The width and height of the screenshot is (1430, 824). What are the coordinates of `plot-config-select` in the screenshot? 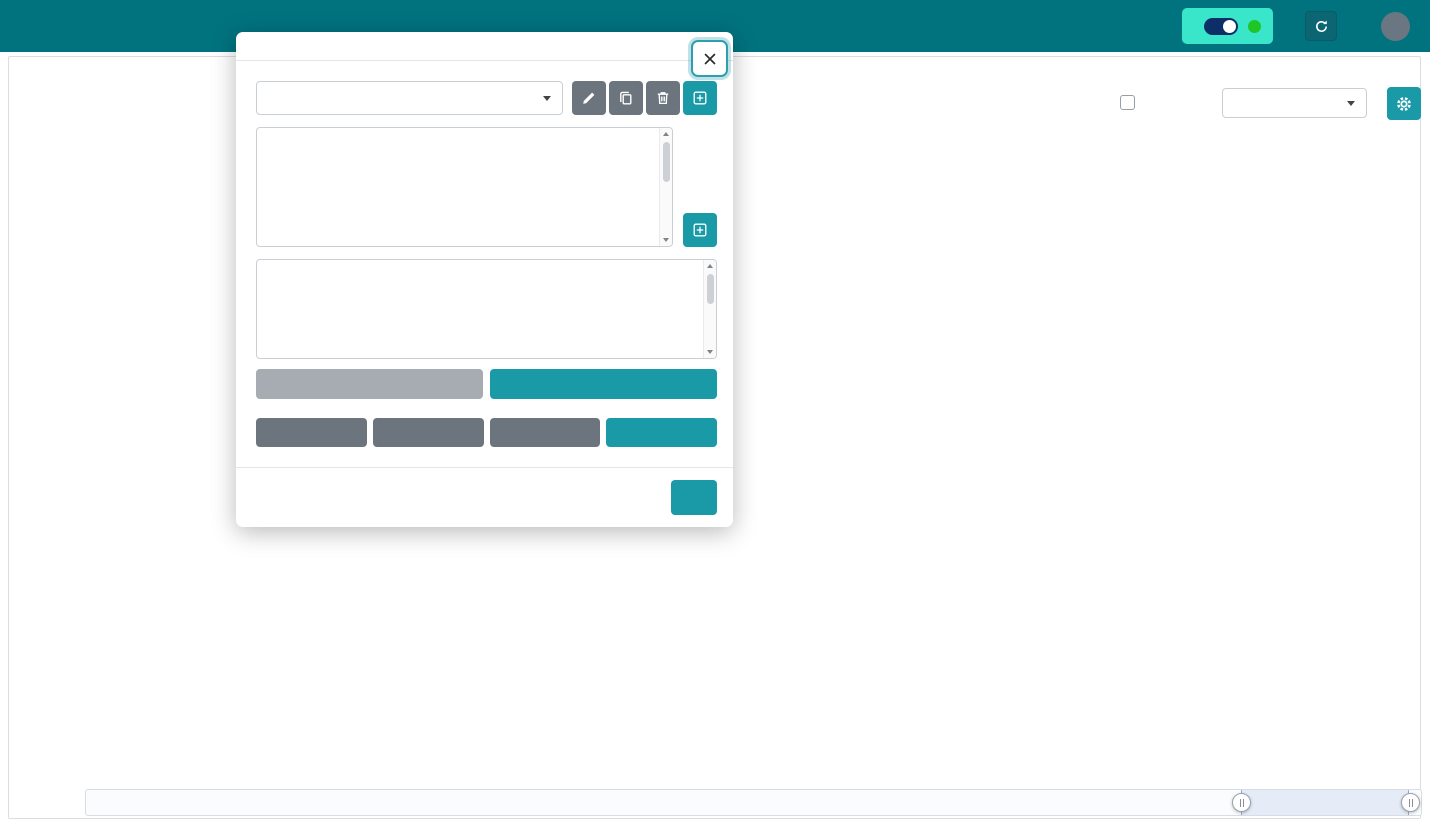 It's located at (1294, 103).